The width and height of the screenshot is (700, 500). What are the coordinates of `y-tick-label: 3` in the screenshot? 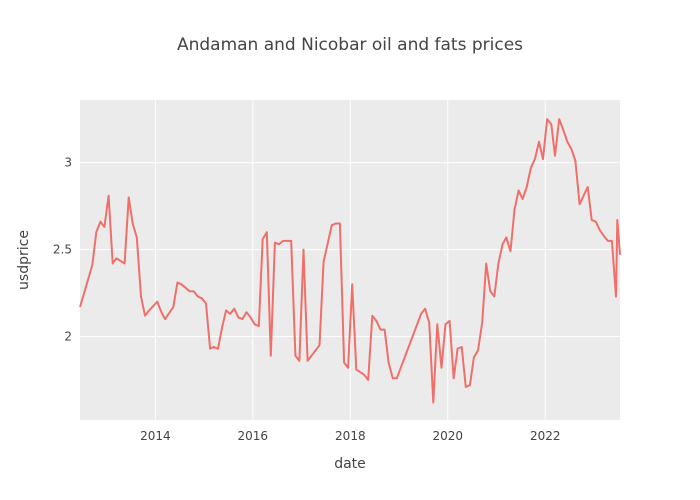 It's located at (68, 163).